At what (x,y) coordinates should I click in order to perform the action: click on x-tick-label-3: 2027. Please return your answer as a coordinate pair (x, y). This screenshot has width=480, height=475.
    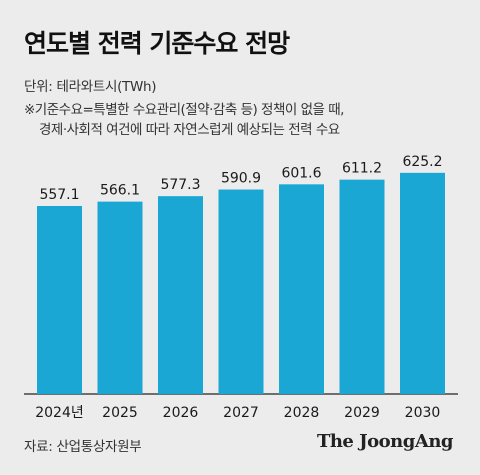
    Looking at the image, I should click on (241, 413).